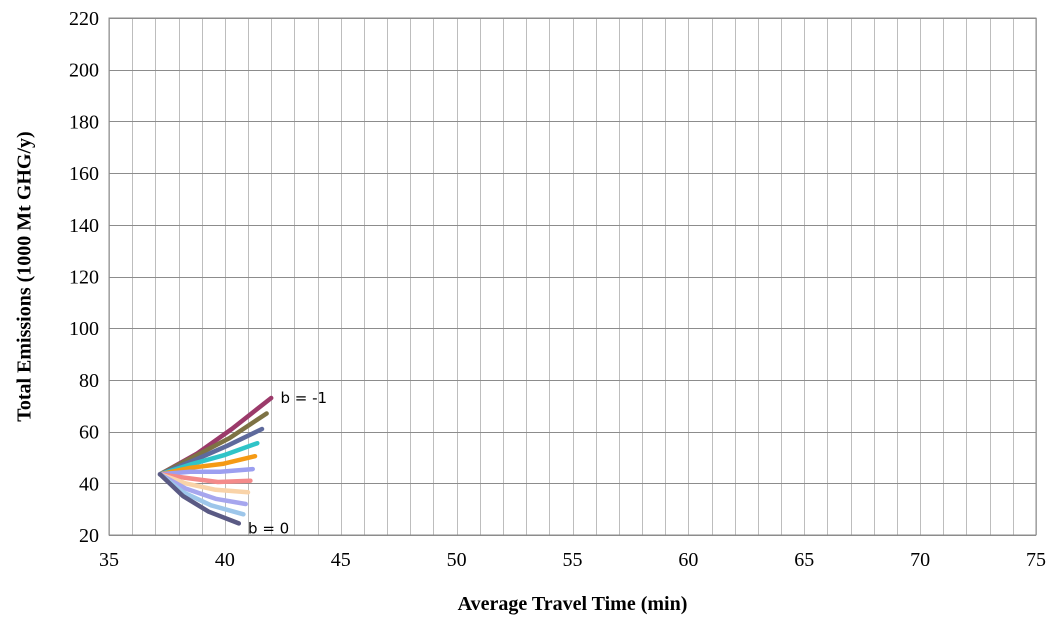  Describe the element at coordinates (84, 174) in the screenshot. I see `y-tick-label: 160` at that location.